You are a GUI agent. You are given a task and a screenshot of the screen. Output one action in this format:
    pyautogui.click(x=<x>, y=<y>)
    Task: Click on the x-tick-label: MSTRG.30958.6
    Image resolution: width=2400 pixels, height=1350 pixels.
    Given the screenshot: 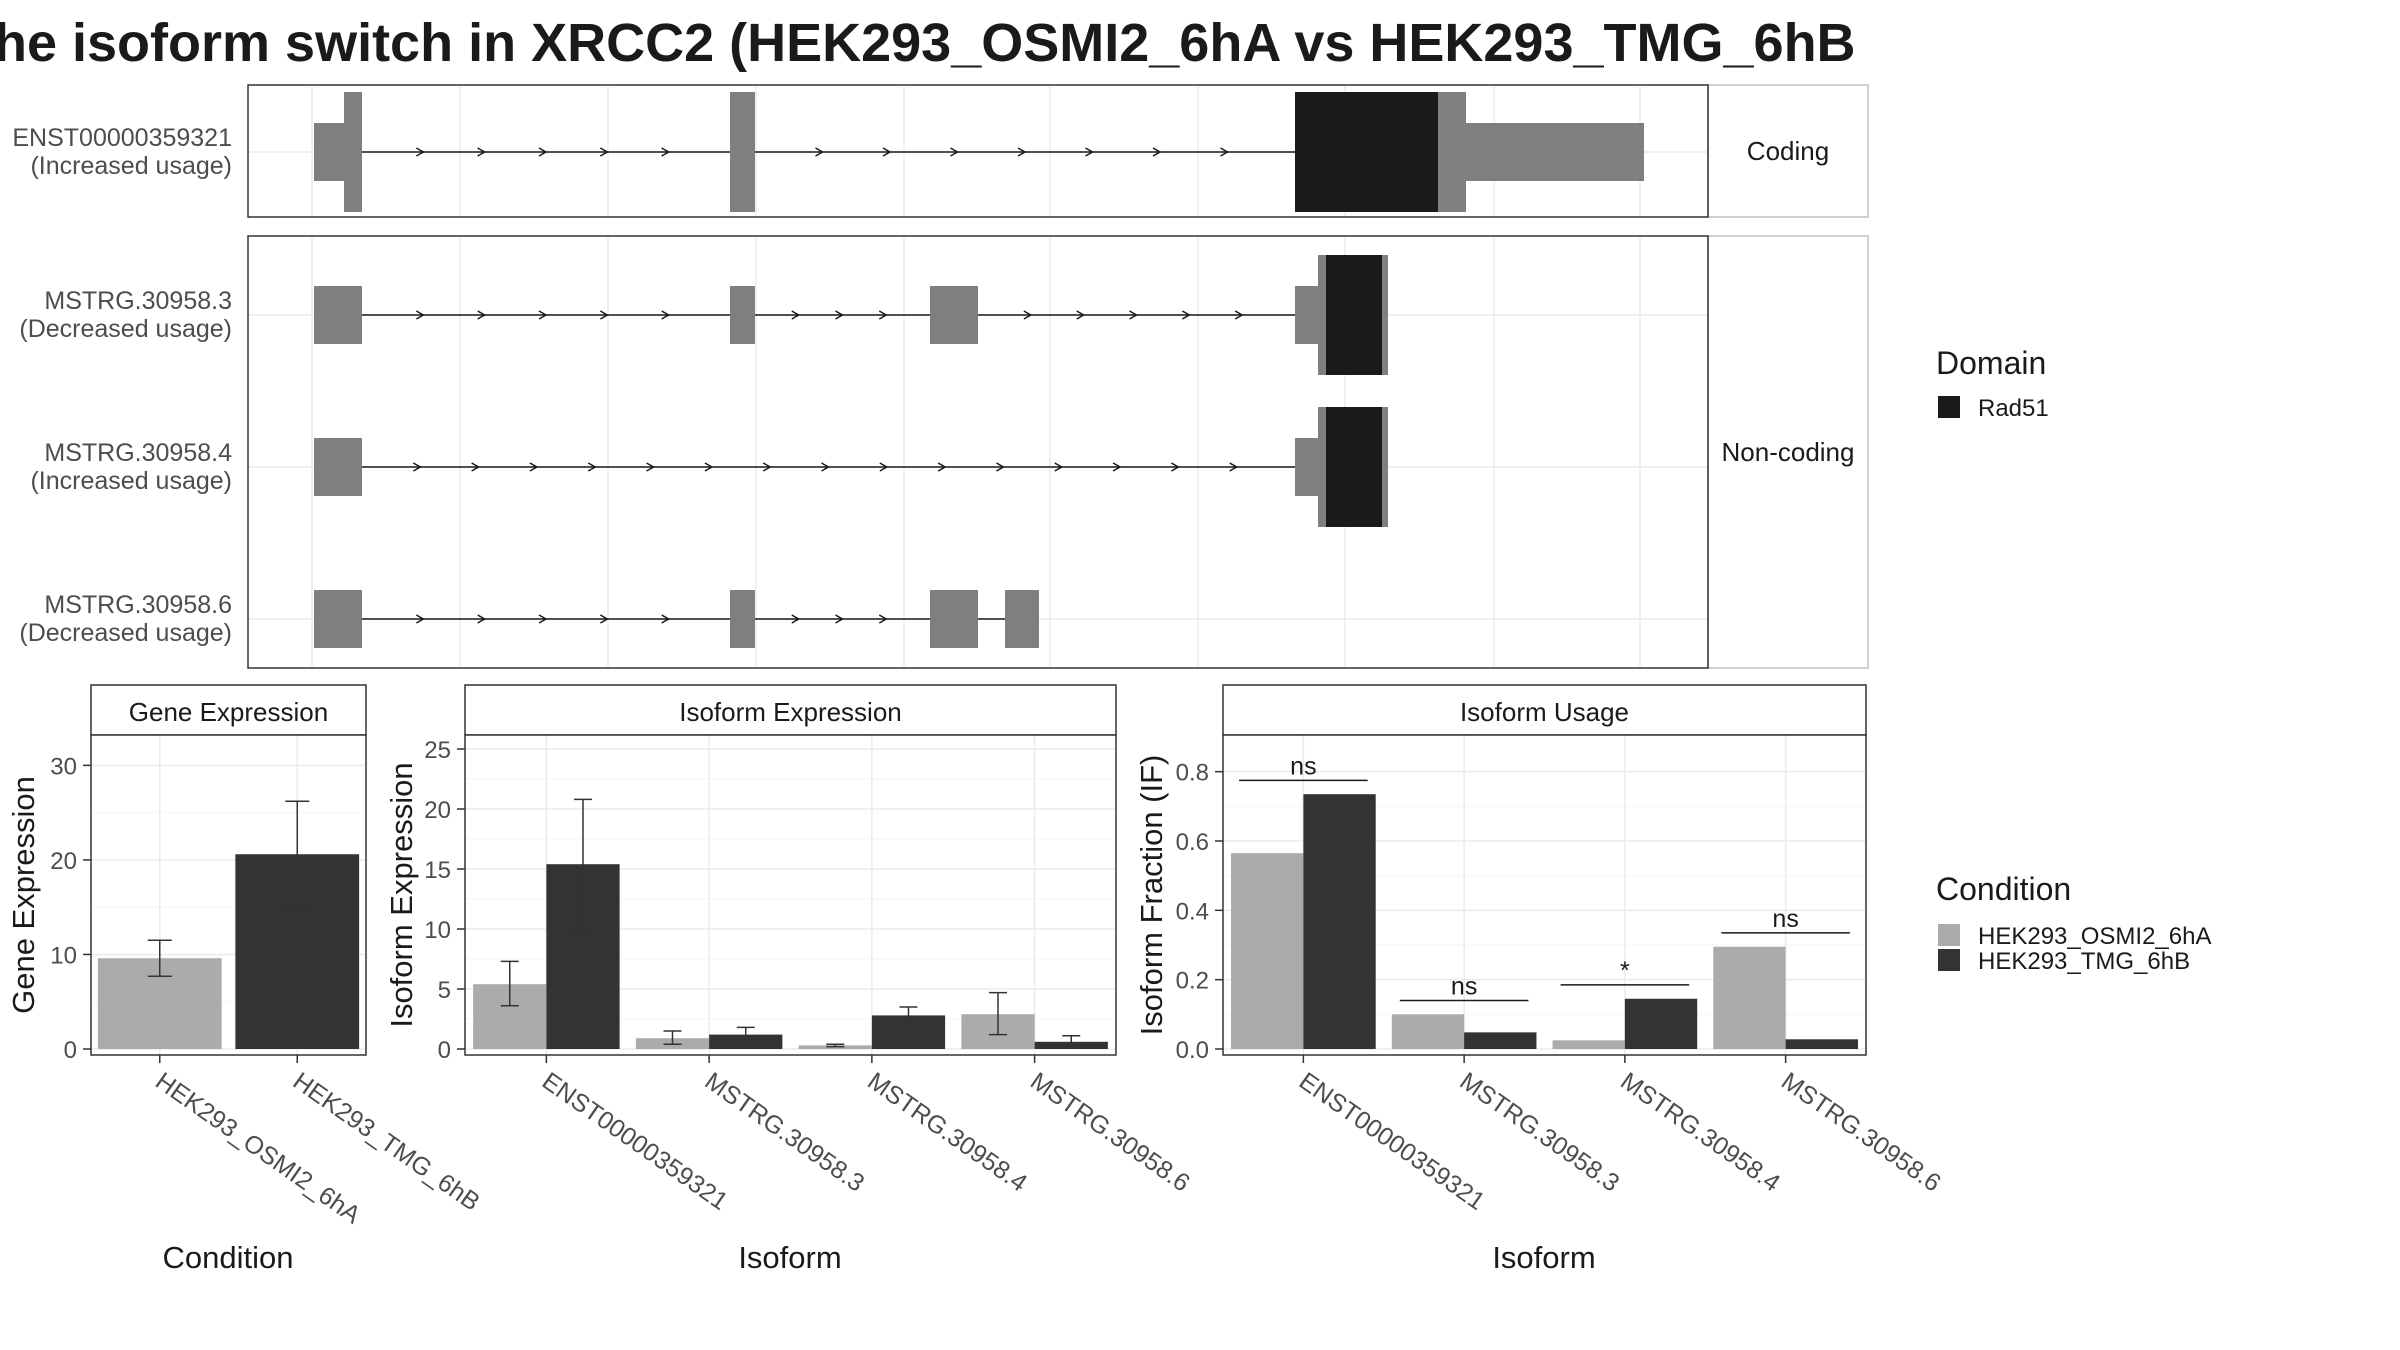 What is the action you would take?
    pyautogui.click(x=1110, y=1132)
    